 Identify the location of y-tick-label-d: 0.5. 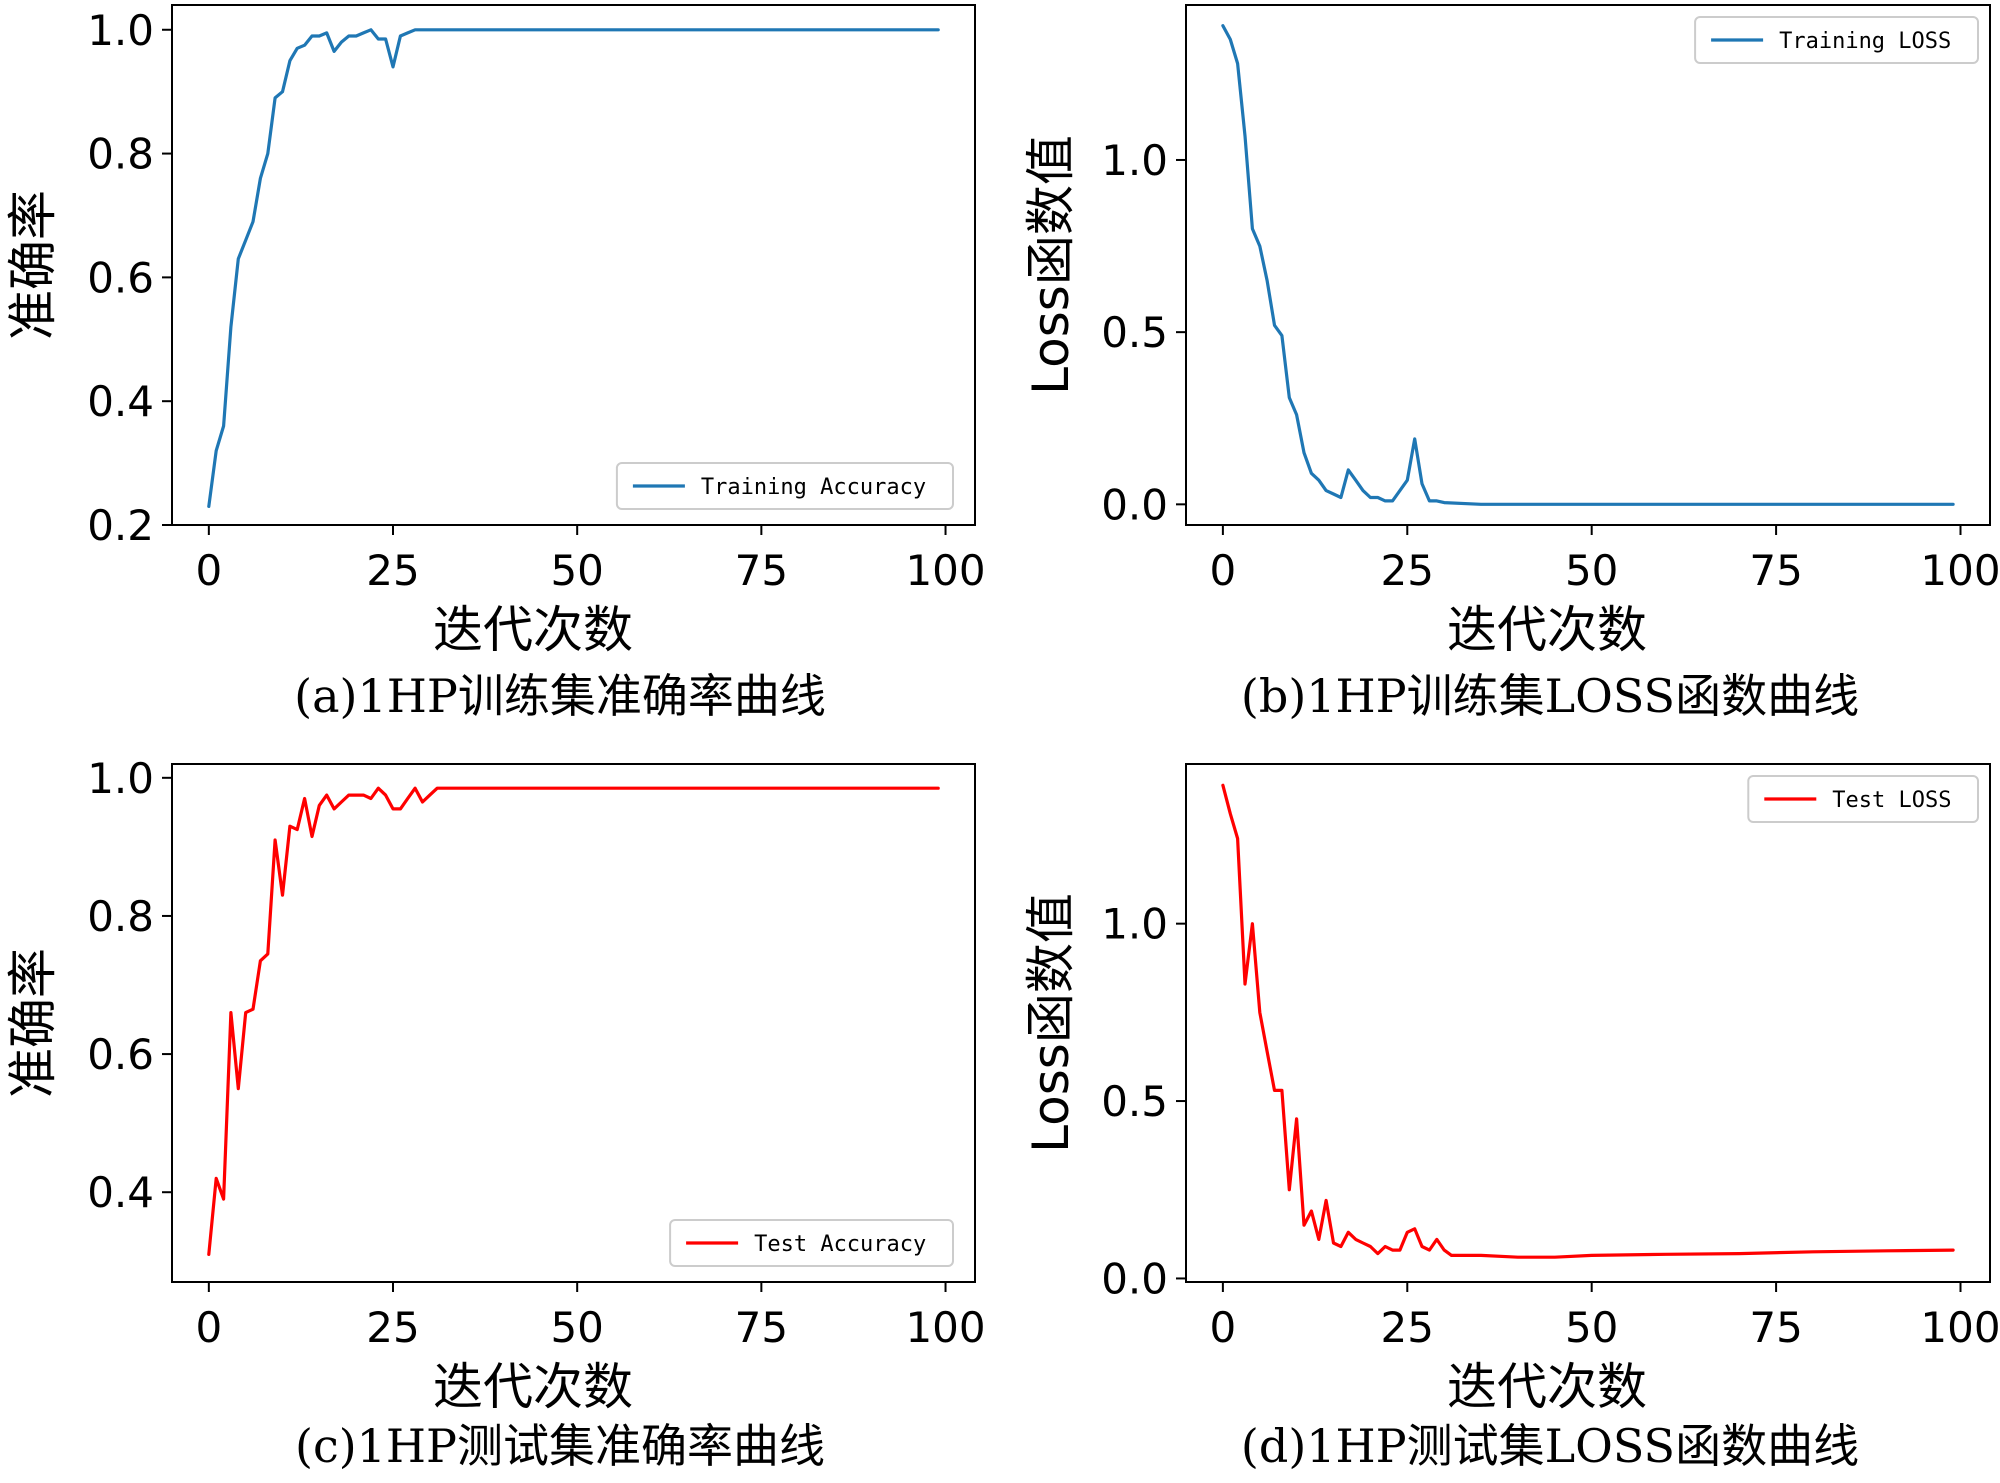
(1134, 1101).